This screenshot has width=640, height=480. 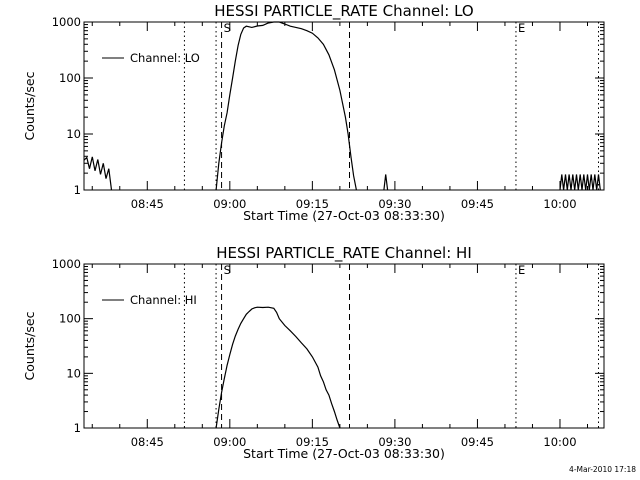 I want to click on chart-title: HESSI PARTICLE_RATE Channel: LO, so click(x=343, y=11).